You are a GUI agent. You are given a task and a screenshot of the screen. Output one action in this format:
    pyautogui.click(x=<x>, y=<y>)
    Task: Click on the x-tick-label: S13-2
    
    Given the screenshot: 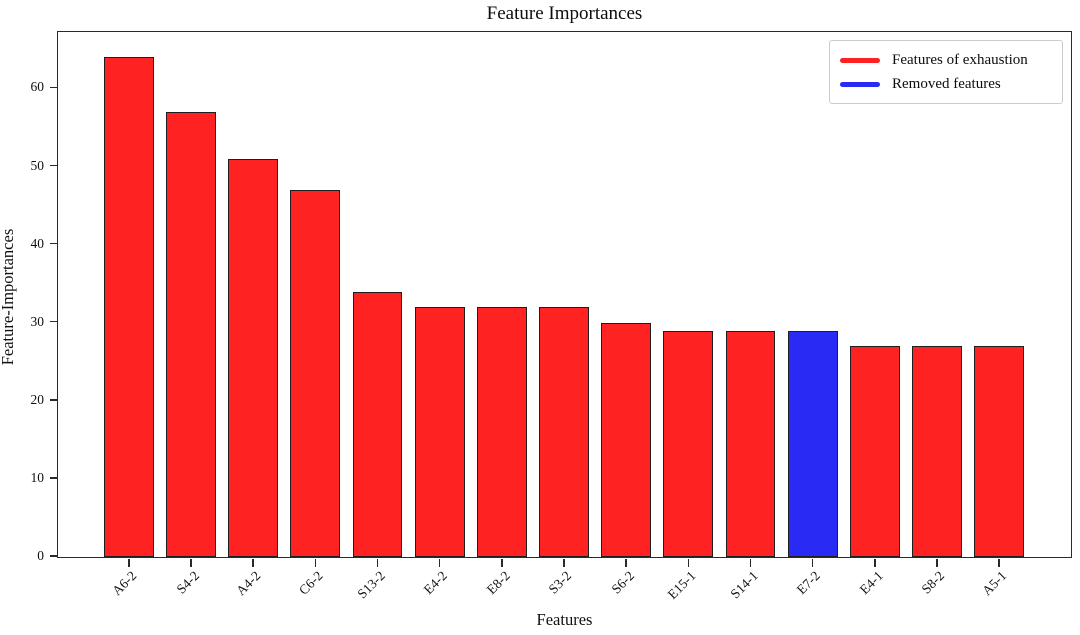 What is the action you would take?
    pyautogui.click(x=371, y=585)
    